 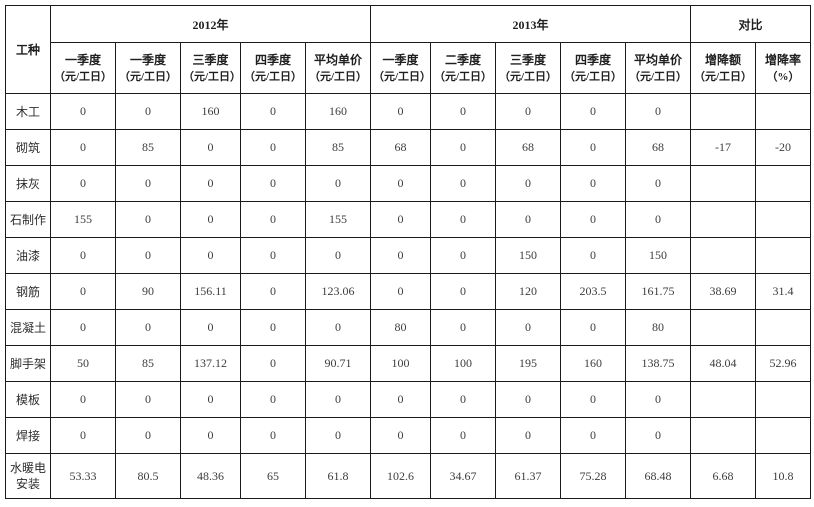 What do you see at coordinates (723, 291) in the screenshot?
I see `cell: 38.69` at bounding box center [723, 291].